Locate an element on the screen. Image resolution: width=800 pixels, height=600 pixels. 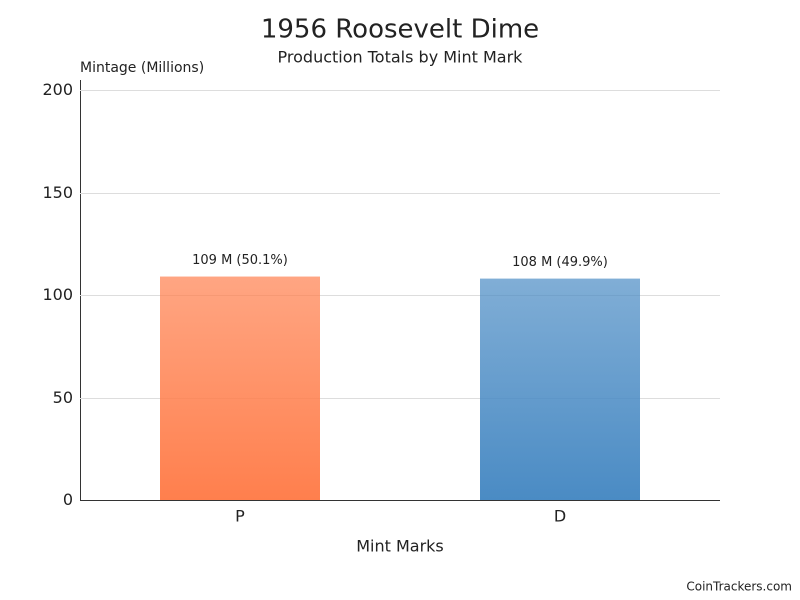
value-label: 108 M (49.9%) is located at coordinates (560, 262).